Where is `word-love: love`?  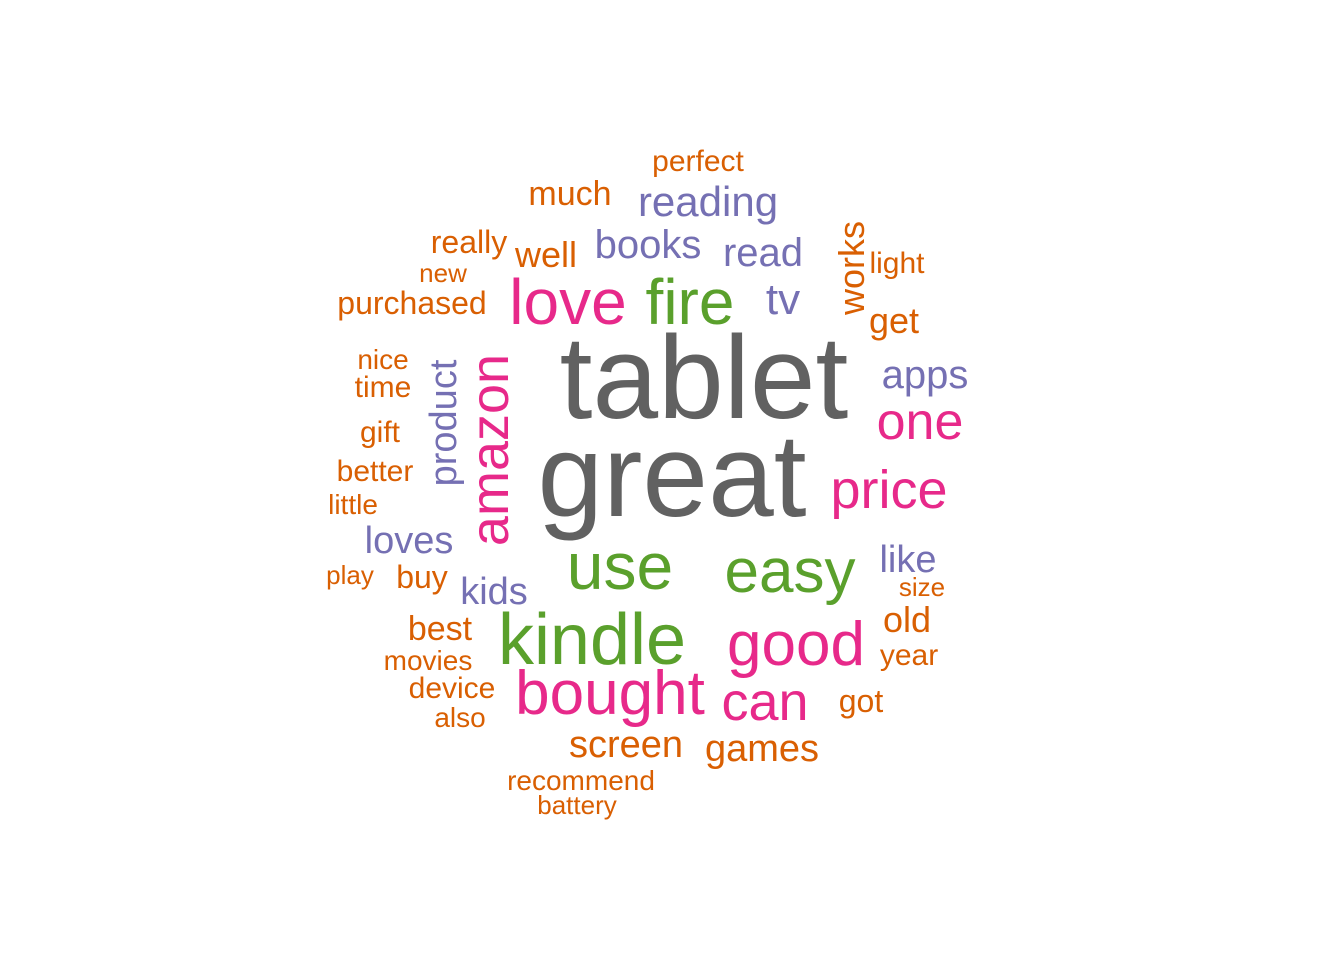
word-love: love is located at coordinates (568, 302).